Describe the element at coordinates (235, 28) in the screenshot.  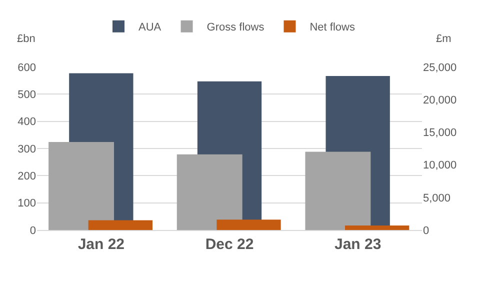
I see `legend-label: Gross flows` at that location.